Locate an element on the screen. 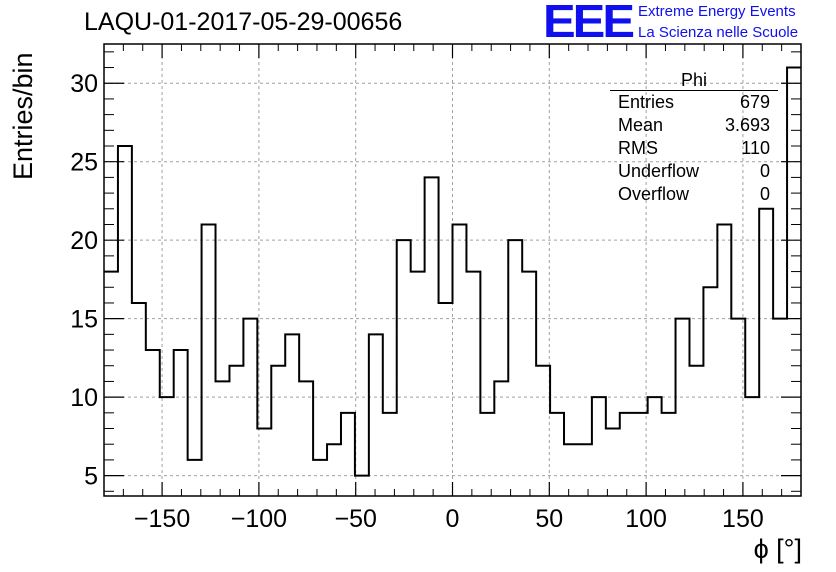  x-tick-label: 50 is located at coordinates (549, 519).